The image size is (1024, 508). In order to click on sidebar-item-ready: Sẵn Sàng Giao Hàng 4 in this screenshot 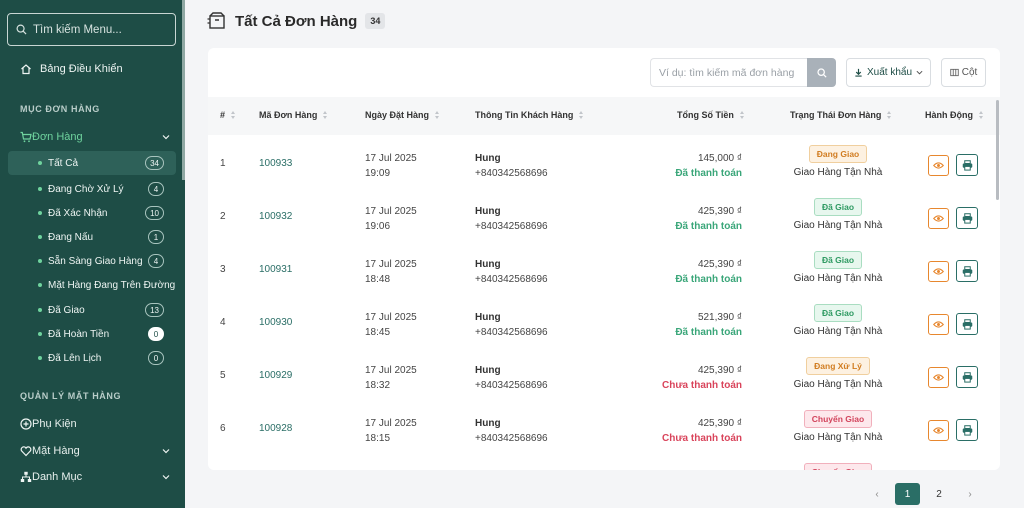, I will do `click(92, 261)`.